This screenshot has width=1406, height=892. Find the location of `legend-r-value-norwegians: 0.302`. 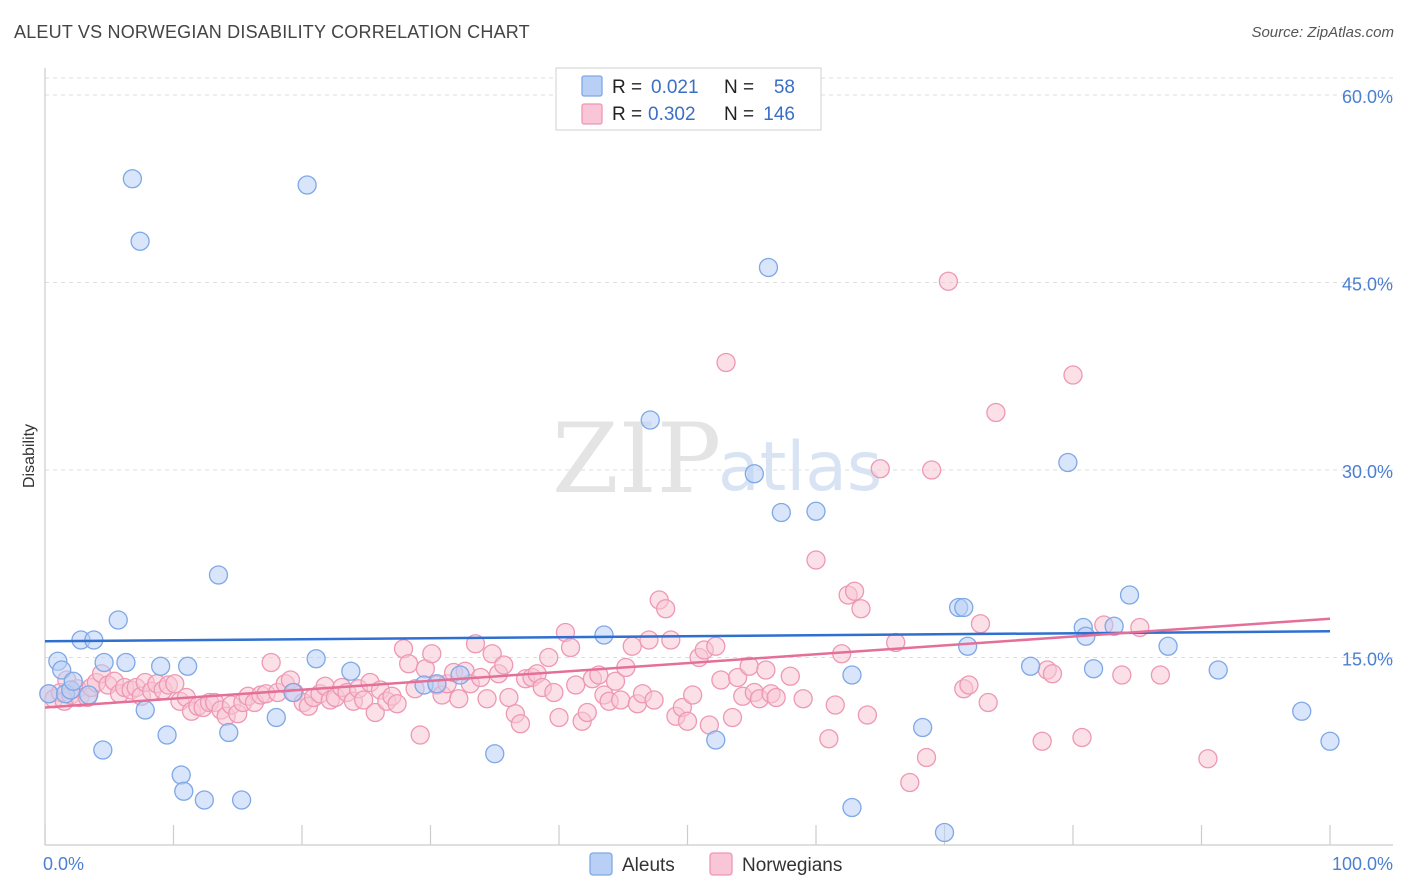

legend-r-value-norwegians: 0.302 is located at coordinates (672, 114).